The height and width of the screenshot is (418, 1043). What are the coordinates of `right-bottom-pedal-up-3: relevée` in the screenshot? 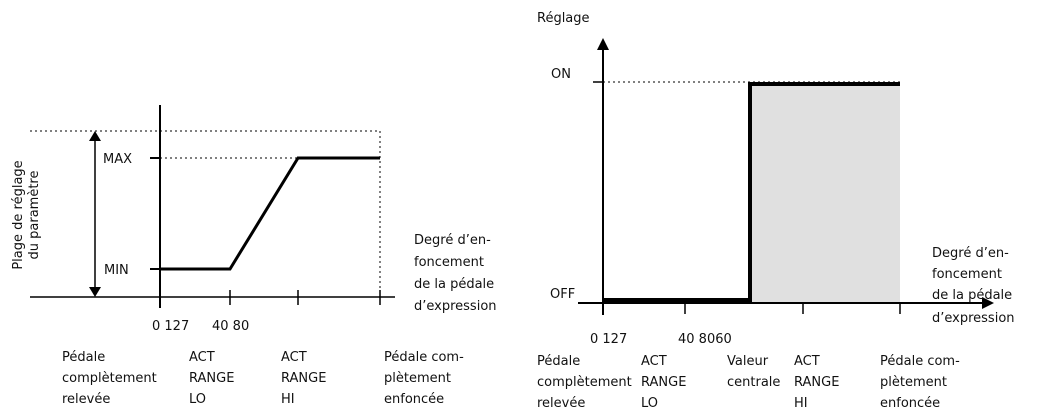 It's located at (561, 403).